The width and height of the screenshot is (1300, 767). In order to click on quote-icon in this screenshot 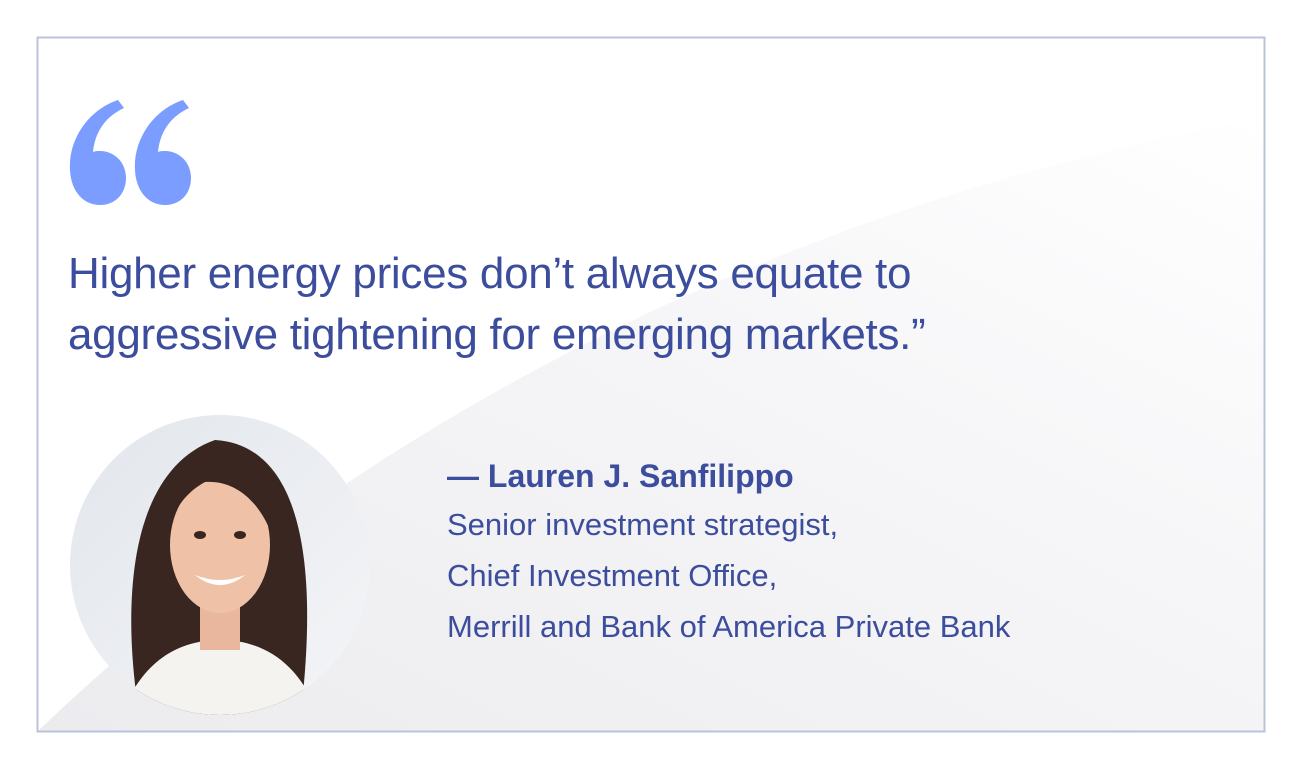, I will do `click(130, 152)`.